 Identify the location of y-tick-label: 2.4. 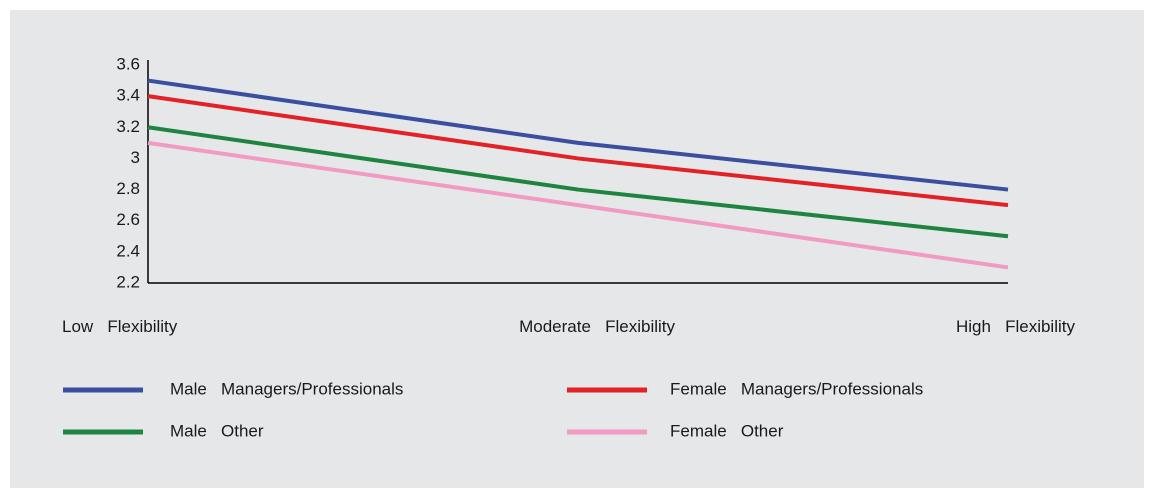
(128, 250).